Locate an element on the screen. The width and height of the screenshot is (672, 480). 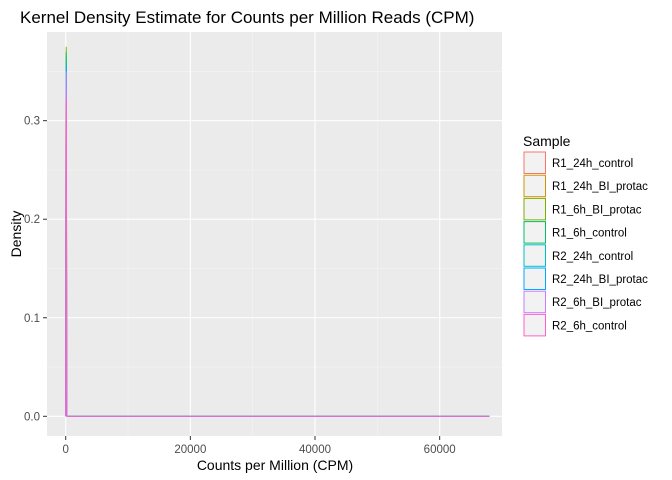
y-tick-label: 0.1 is located at coordinates (32, 319).